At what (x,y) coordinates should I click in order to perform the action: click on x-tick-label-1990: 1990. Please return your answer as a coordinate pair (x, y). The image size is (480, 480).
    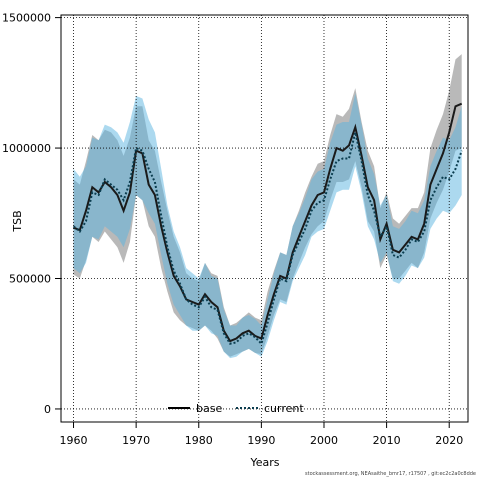
    Looking at the image, I should click on (261, 440).